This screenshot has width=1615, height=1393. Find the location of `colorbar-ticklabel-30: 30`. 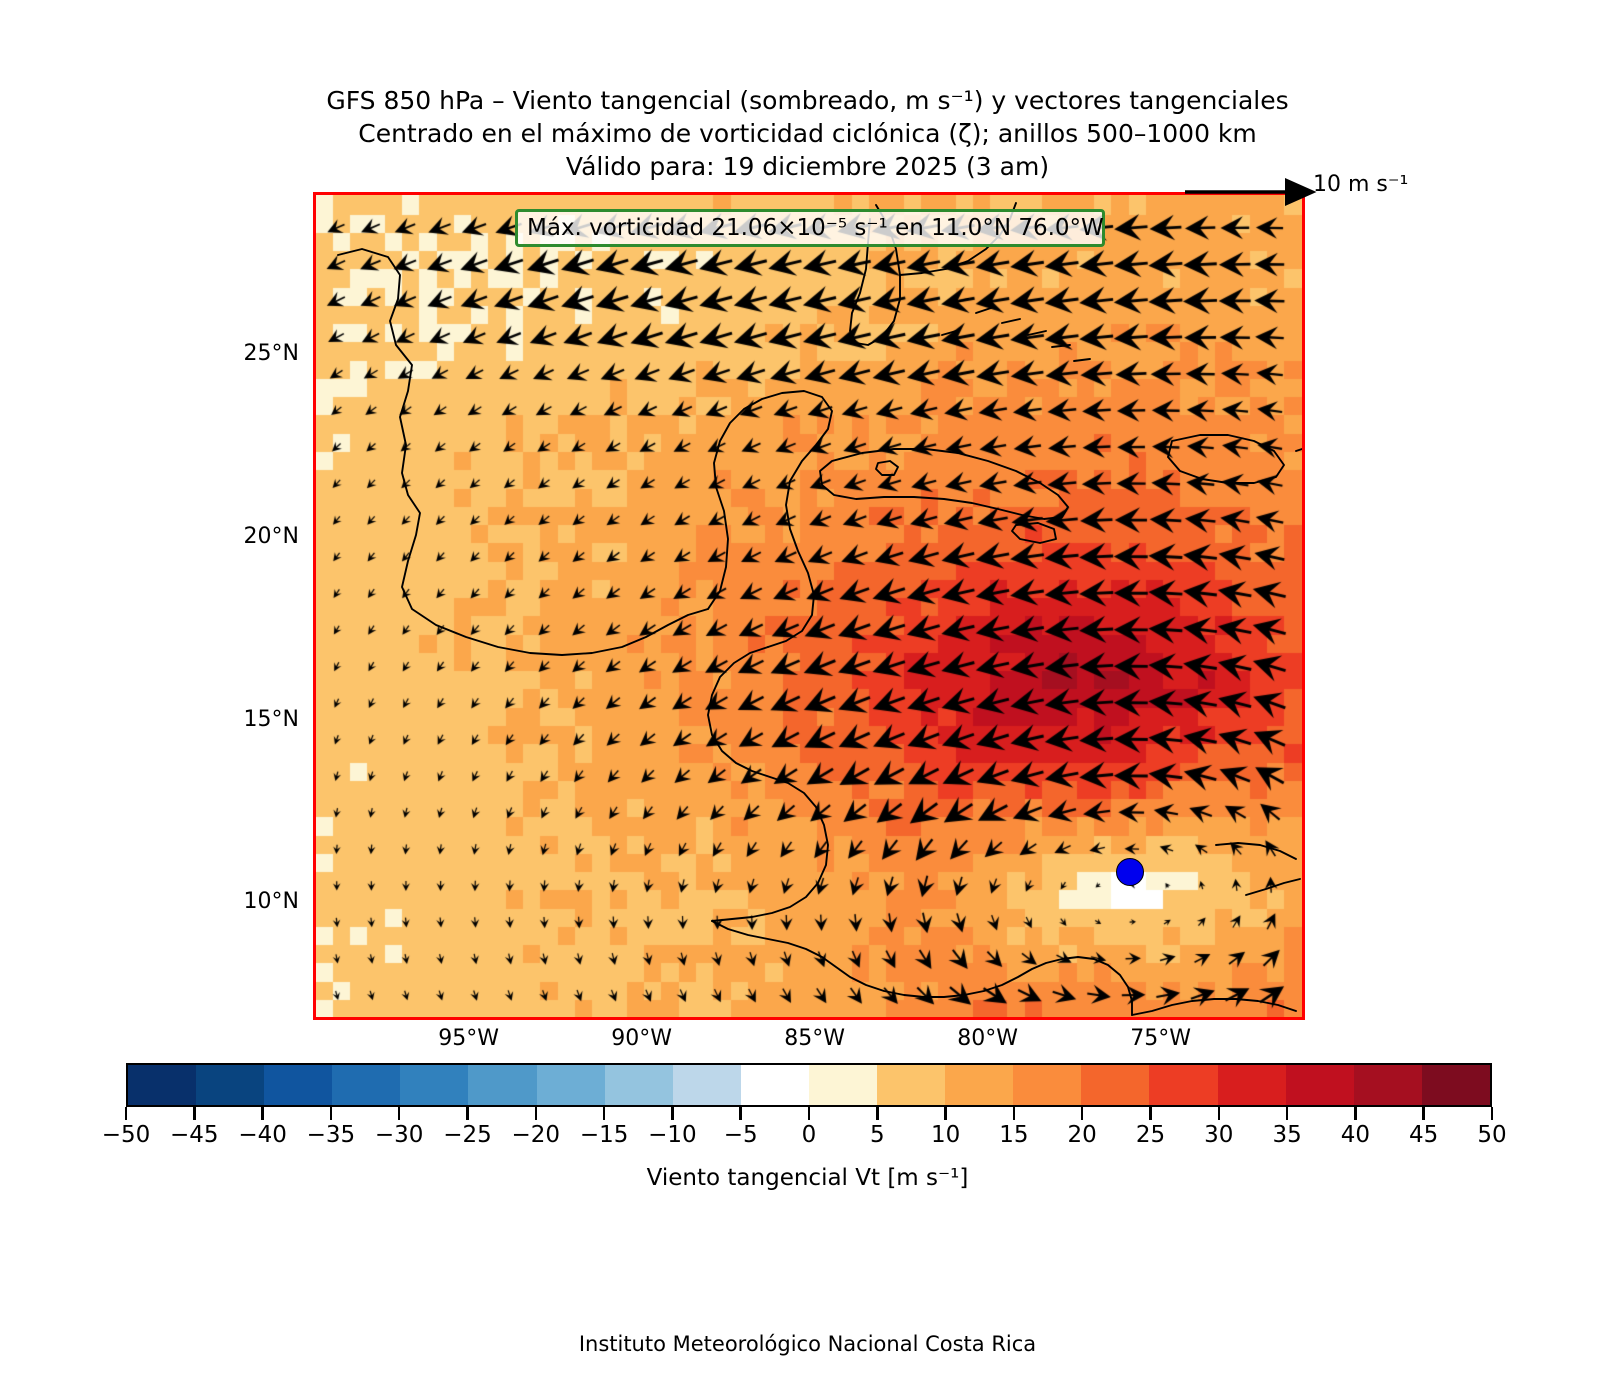

colorbar-ticklabel-30: 30 is located at coordinates (1219, 1135).